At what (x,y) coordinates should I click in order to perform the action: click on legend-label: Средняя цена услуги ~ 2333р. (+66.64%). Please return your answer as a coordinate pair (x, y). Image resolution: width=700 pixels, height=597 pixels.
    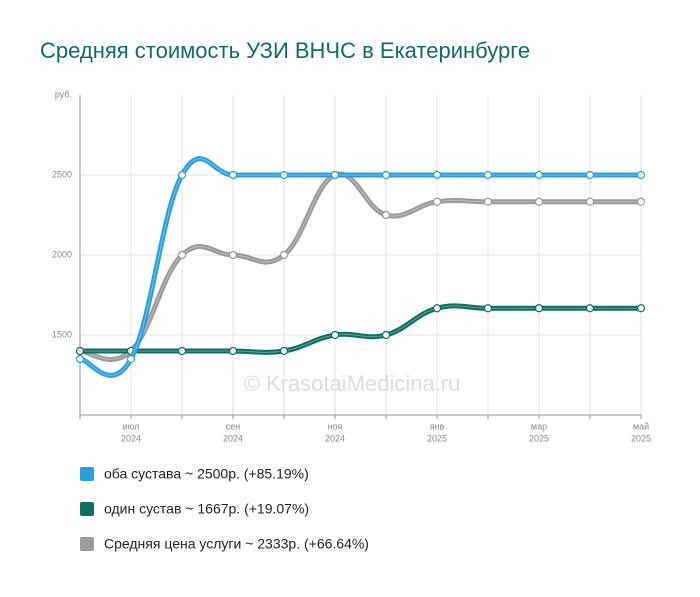
    Looking at the image, I should click on (236, 544).